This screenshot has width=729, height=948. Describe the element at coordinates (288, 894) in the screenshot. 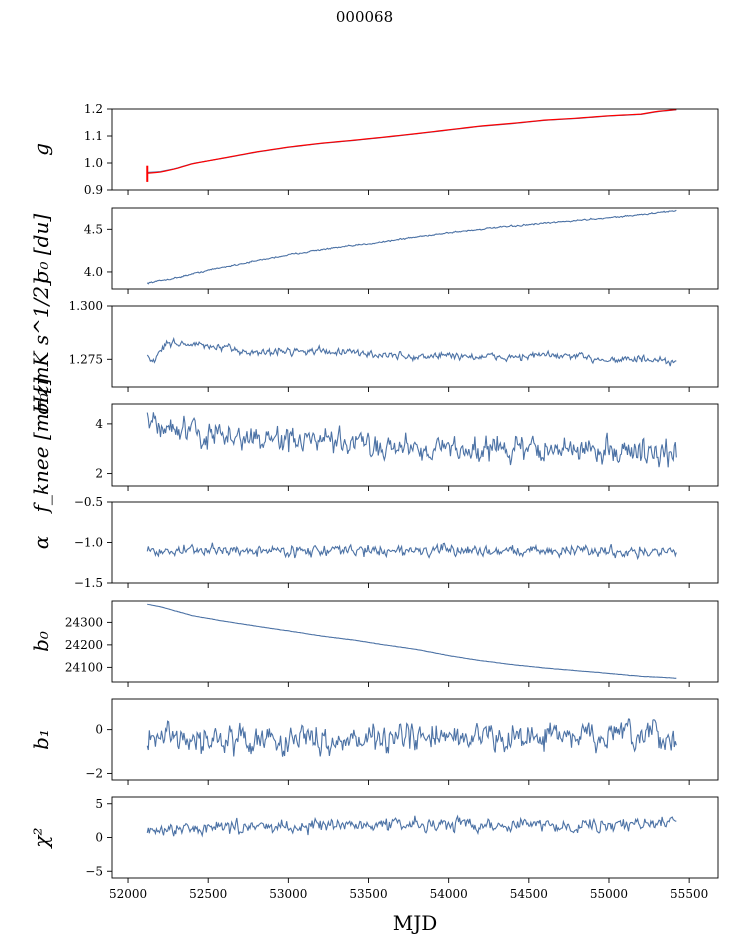

I see `xtick-label: 53000` at that location.